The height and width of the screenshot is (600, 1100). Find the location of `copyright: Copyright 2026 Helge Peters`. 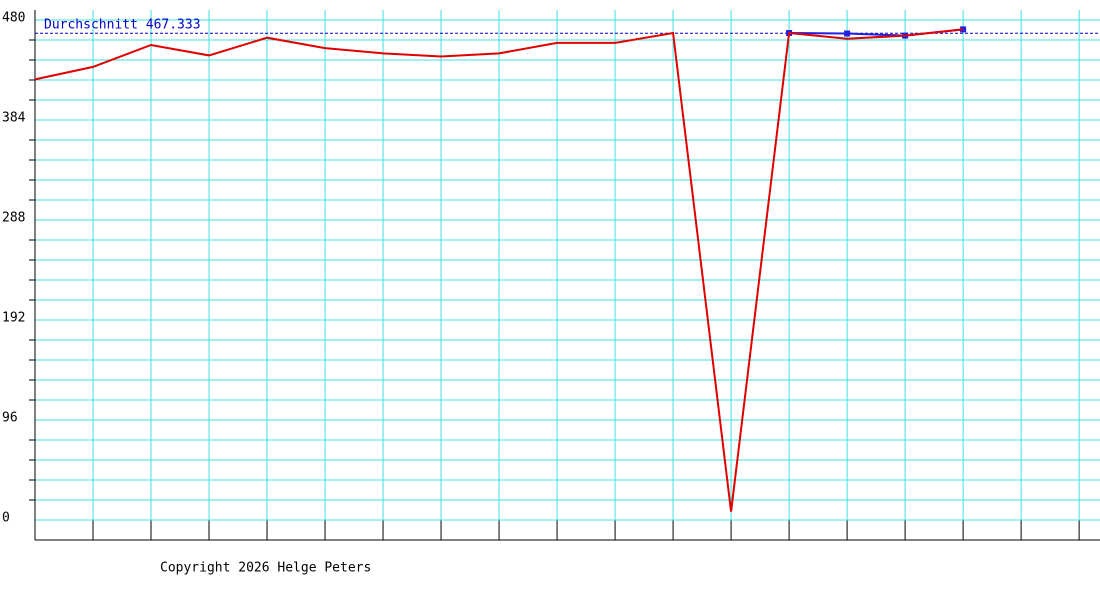

copyright: Copyright 2026 Helge Peters is located at coordinates (265, 568).